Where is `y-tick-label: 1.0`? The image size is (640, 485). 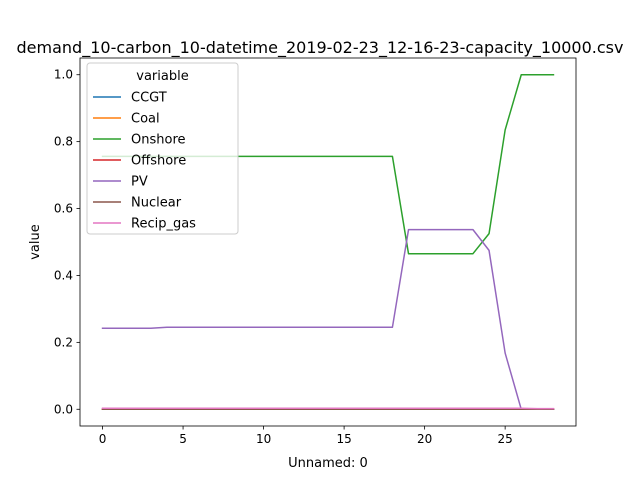
y-tick-label: 1.0 is located at coordinates (63, 75).